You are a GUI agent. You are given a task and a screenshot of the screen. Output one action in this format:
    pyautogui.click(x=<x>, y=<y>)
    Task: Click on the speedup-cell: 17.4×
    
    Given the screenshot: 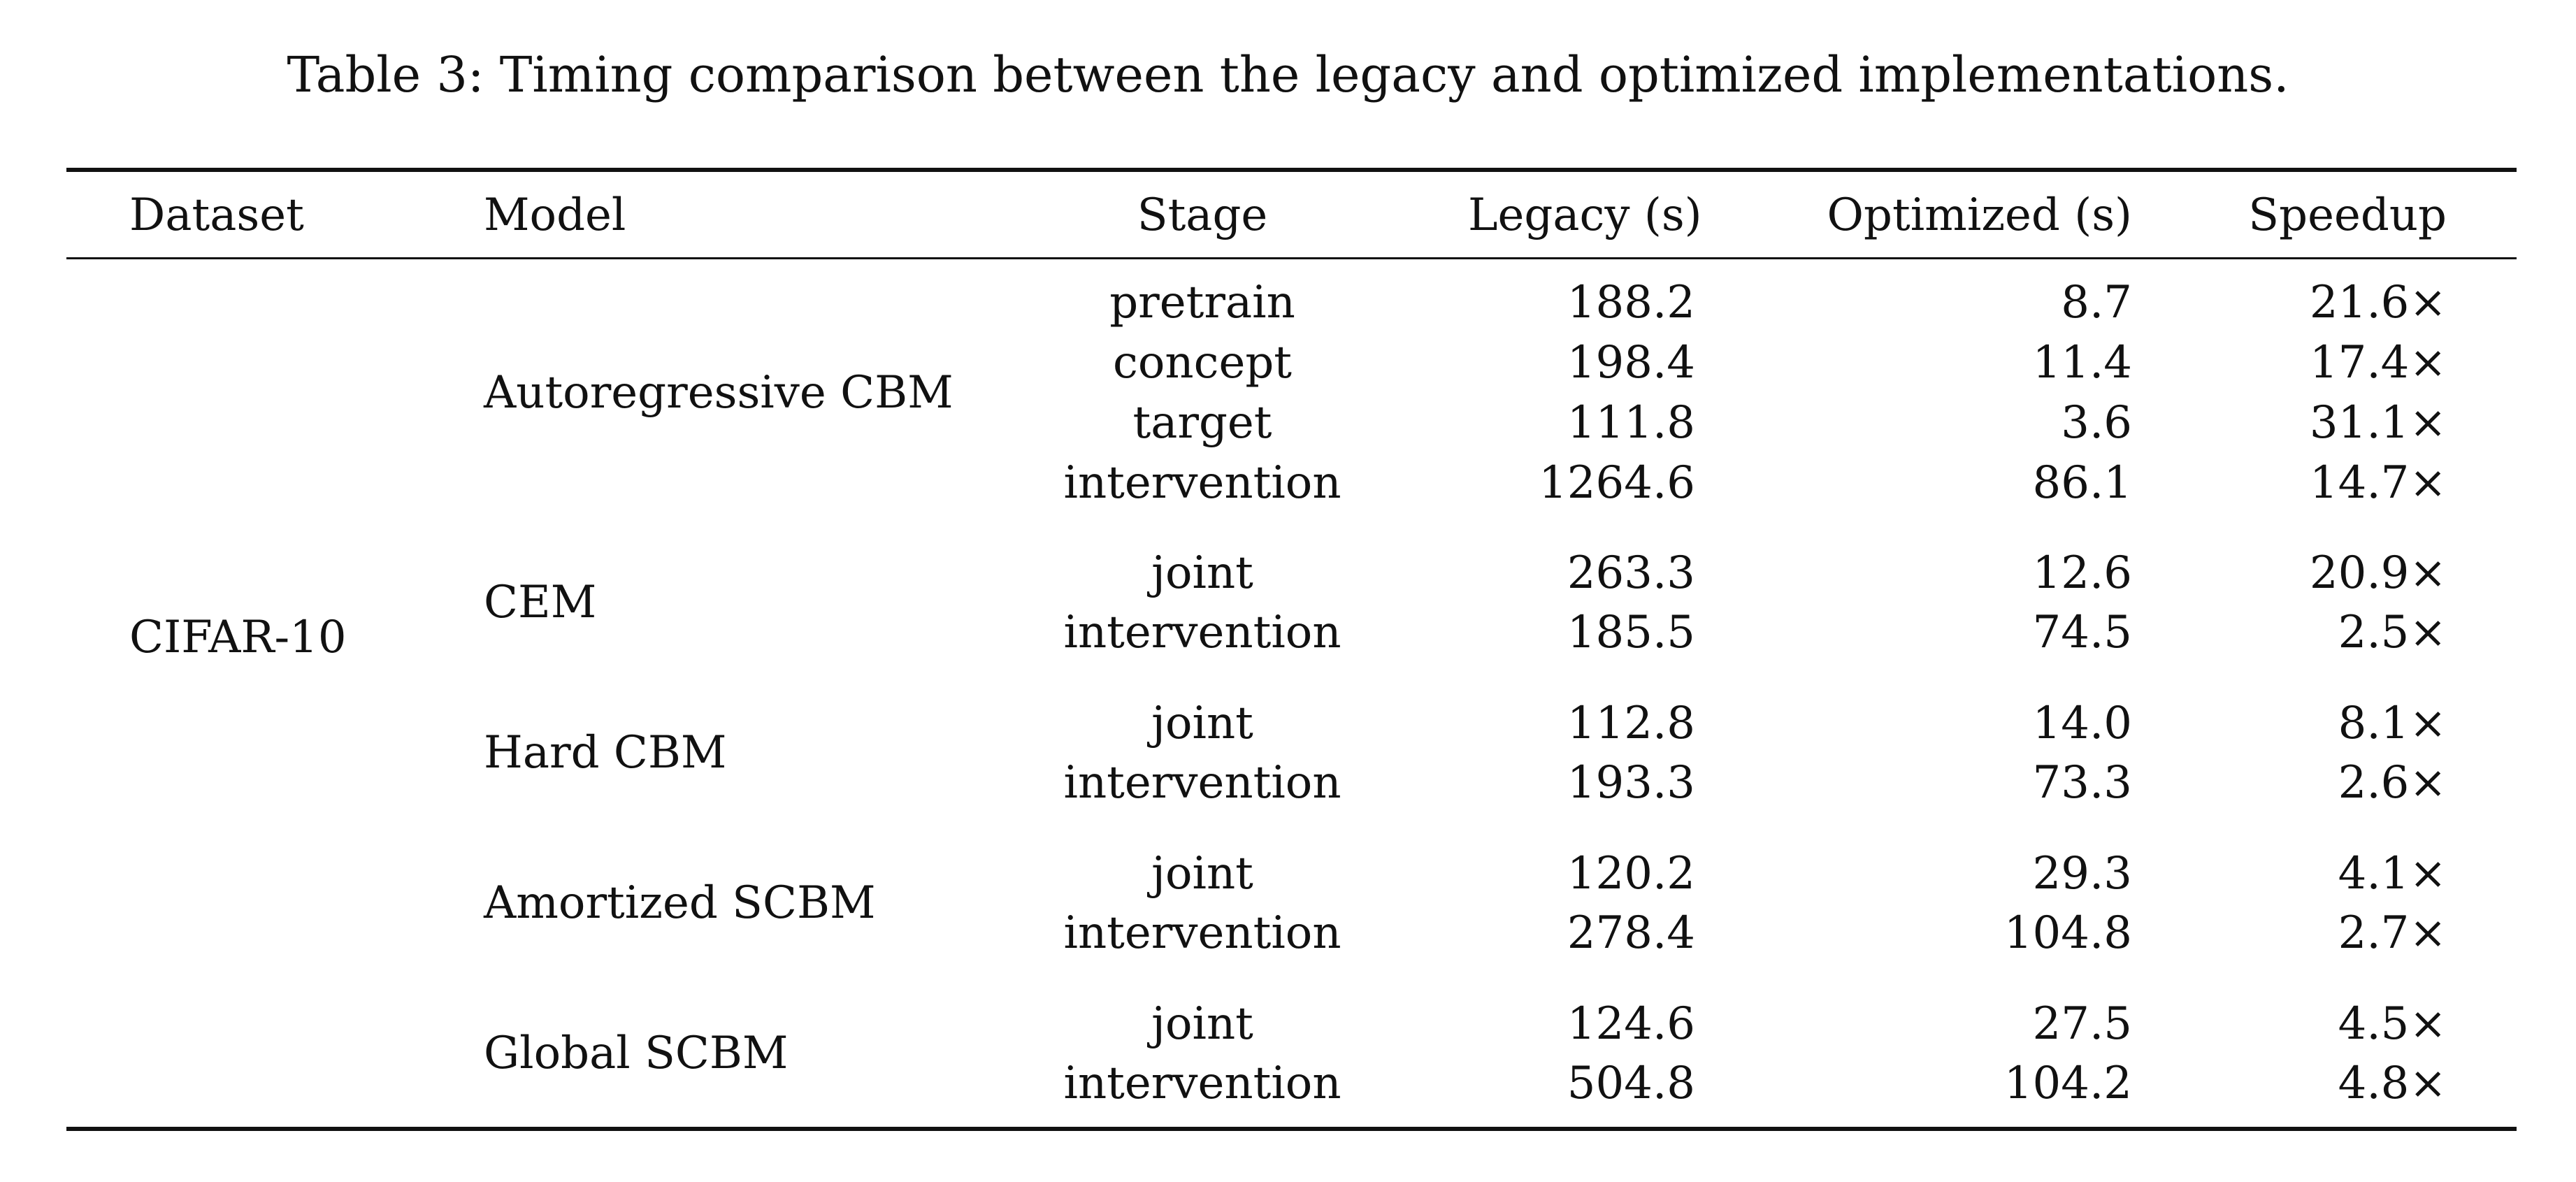 What is the action you would take?
    pyautogui.click(x=2378, y=363)
    